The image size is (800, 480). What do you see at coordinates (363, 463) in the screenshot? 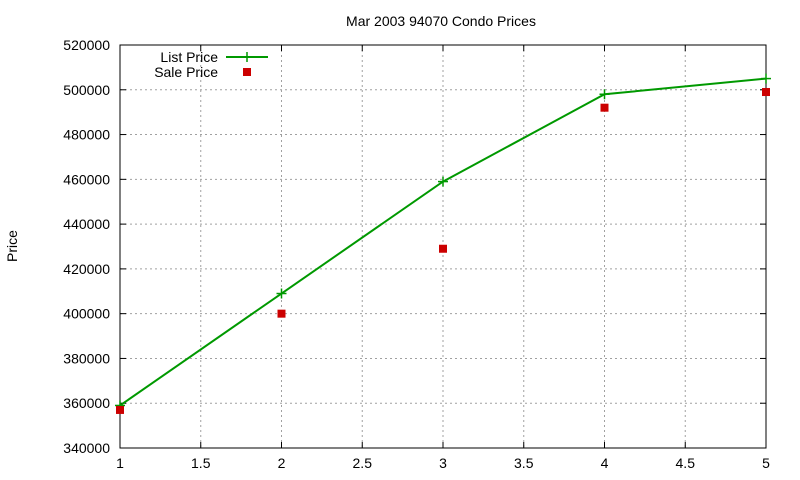
I see `x-tick-label: 2.5` at bounding box center [363, 463].